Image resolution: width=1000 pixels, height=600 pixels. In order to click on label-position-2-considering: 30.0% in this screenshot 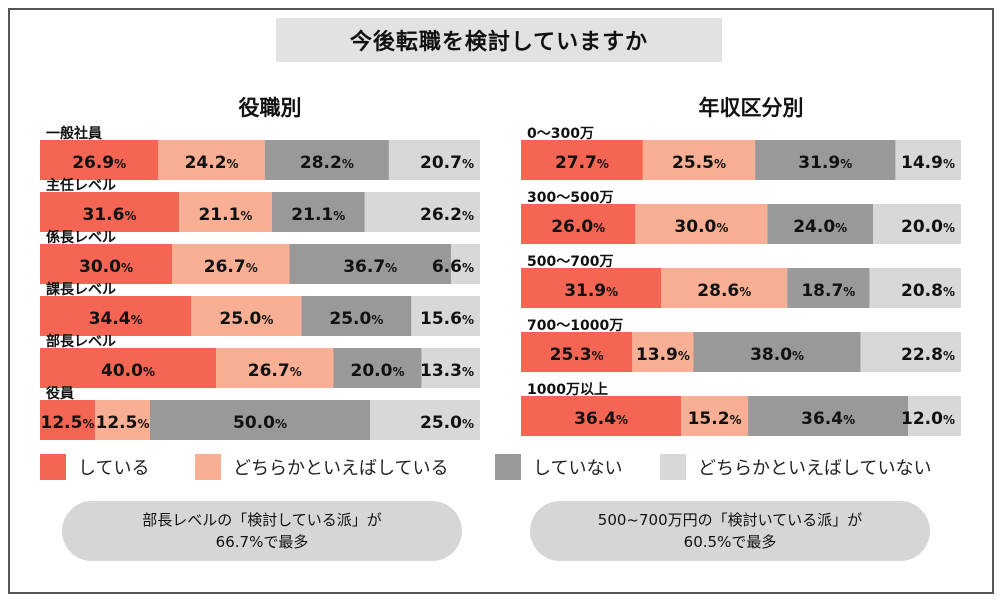, I will do `click(106, 267)`.